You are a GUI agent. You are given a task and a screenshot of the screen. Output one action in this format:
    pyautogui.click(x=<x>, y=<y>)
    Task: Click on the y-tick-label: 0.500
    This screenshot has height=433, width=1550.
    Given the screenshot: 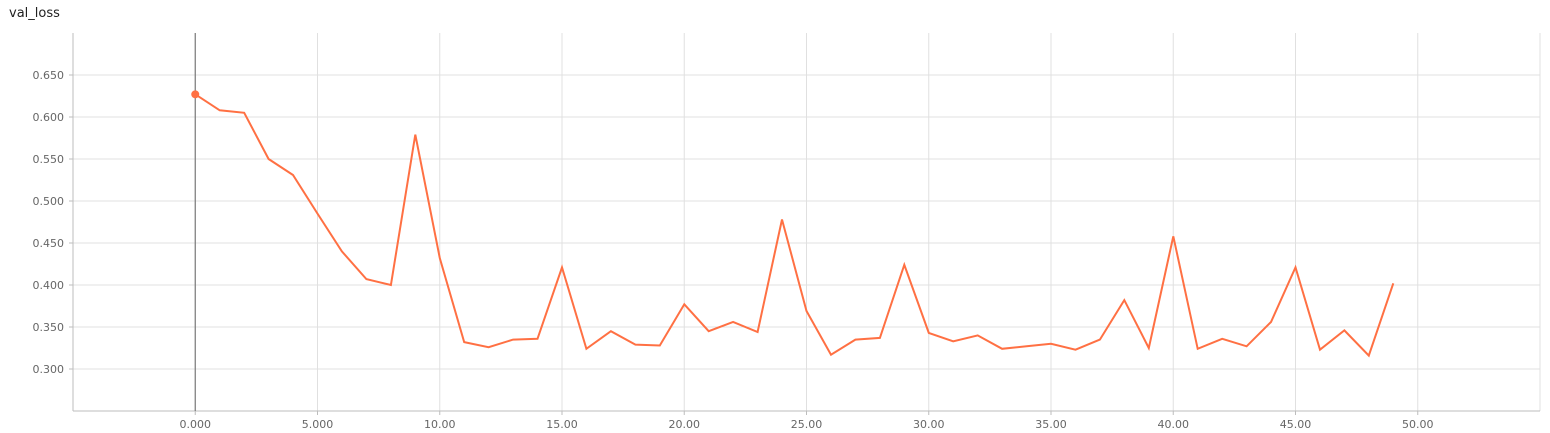 What is the action you would take?
    pyautogui.click(x=49, y=201)
    